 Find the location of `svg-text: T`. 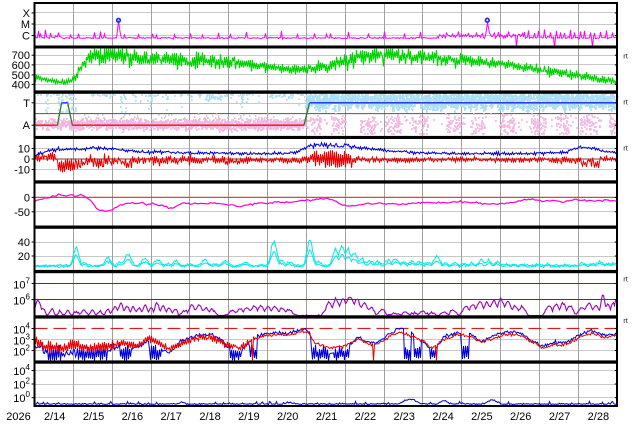

svg-text: T is located at coordinates (26, 104).